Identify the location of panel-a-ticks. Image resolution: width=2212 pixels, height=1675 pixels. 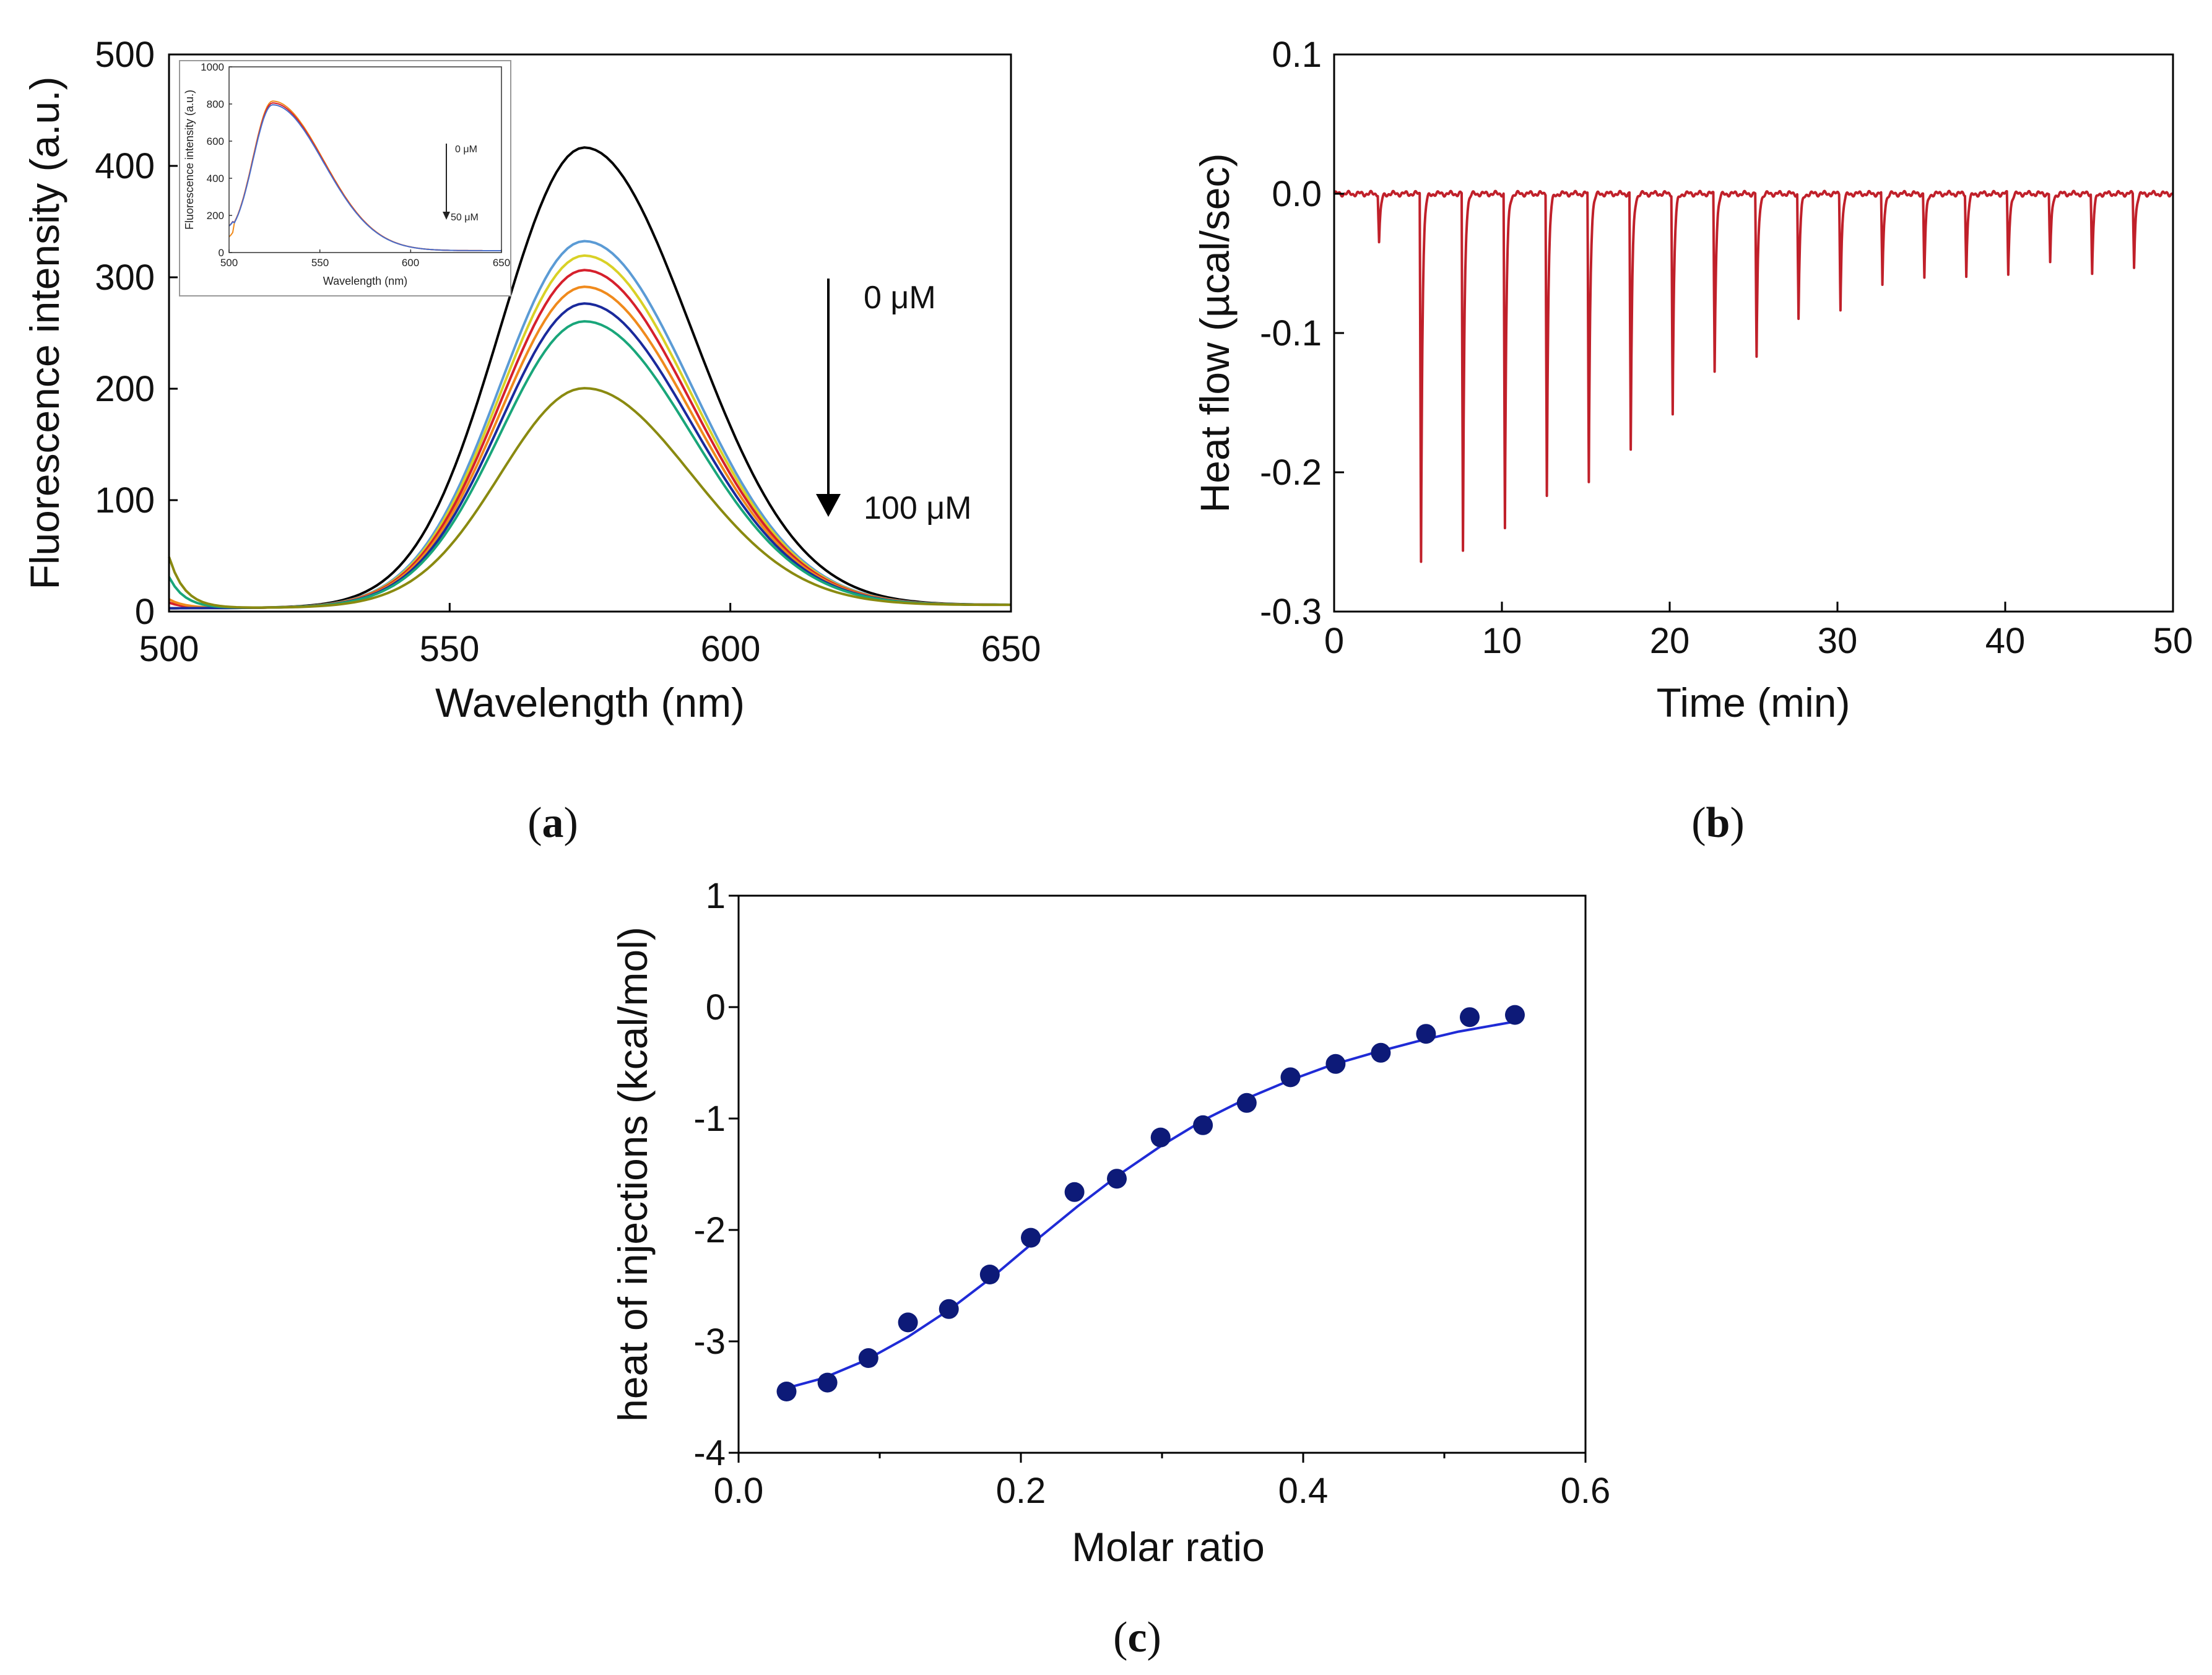
(590, 333).